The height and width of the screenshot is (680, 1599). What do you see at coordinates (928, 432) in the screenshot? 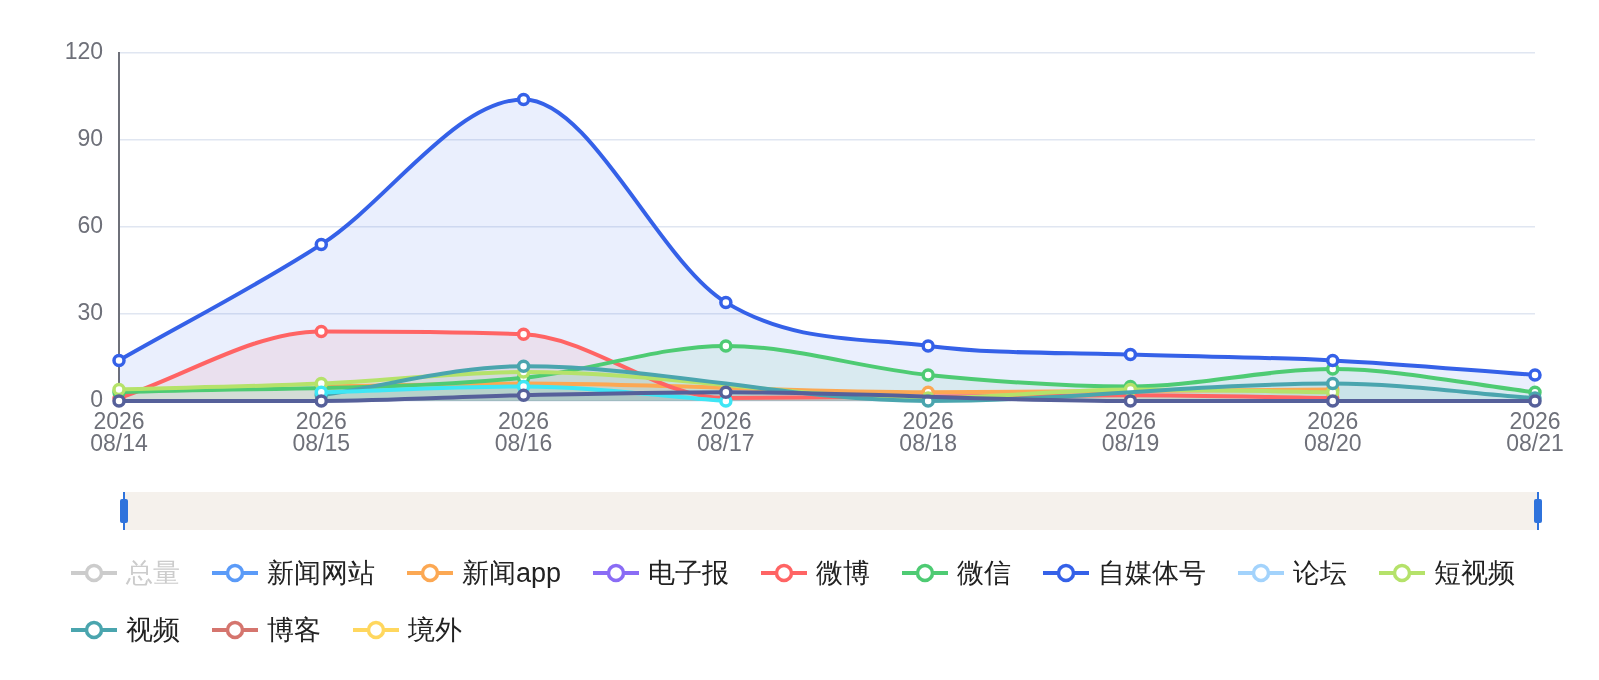
I see `x-tick-label: 2026 08/18` at bounding box center [928, 432].